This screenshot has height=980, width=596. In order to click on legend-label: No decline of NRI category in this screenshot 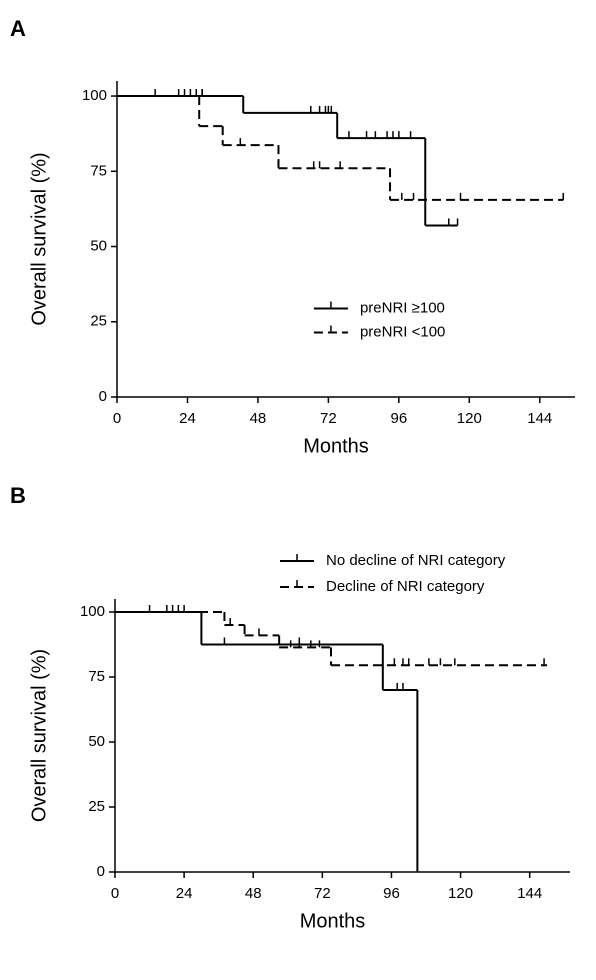, I will do `click(416, 560)`.